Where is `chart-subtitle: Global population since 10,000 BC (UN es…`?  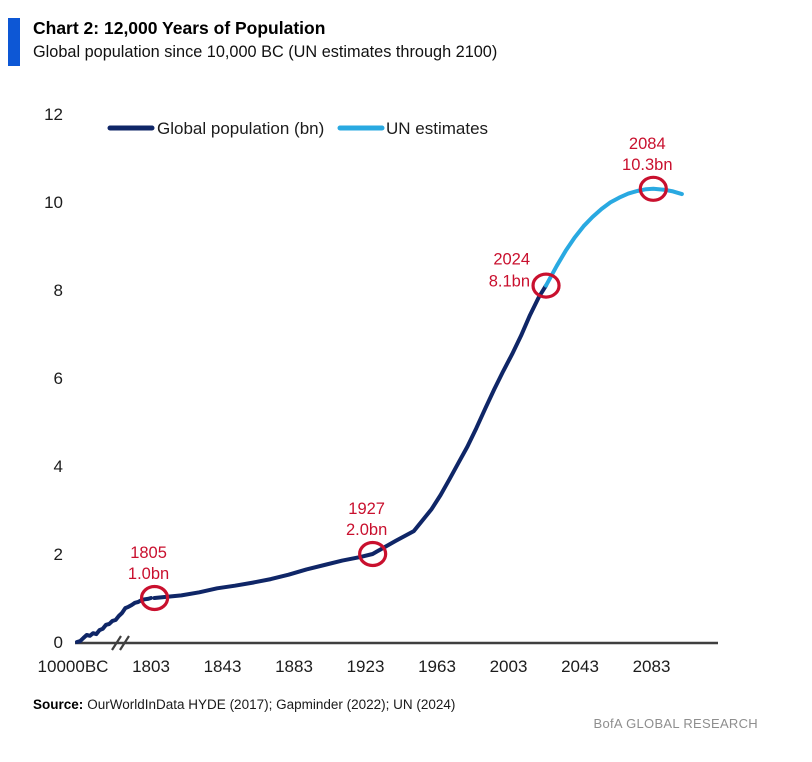 chart-subtitle: Global population since 10,000 BC (UN es… is located at coordinates (265, 52).